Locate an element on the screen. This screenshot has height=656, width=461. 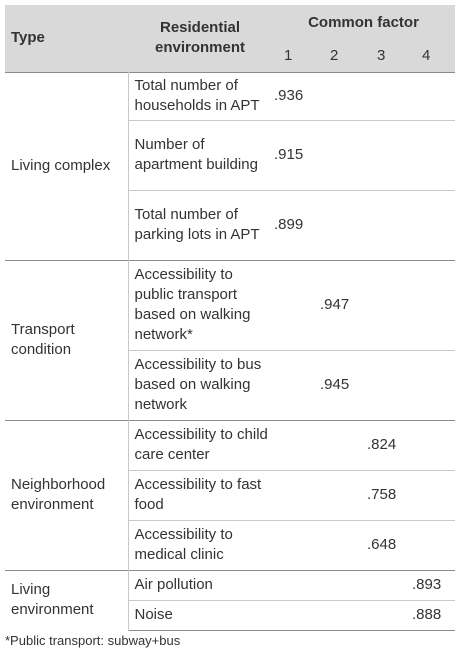
loading-cell: .899 is located at coordinates (295, 224).